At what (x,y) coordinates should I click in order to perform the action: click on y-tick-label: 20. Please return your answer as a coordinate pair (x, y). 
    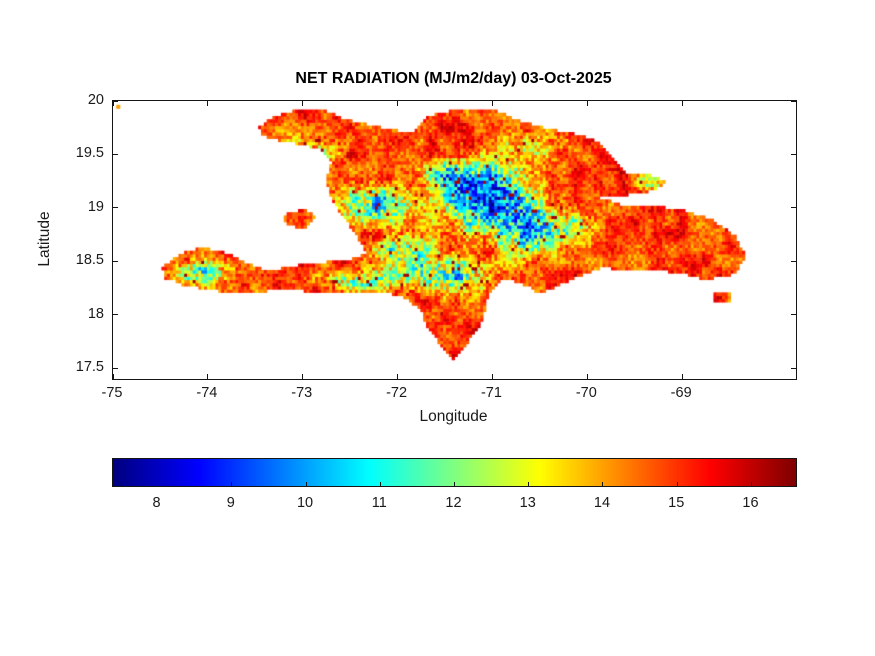
    Looking at the image, I should click on (95, 100).